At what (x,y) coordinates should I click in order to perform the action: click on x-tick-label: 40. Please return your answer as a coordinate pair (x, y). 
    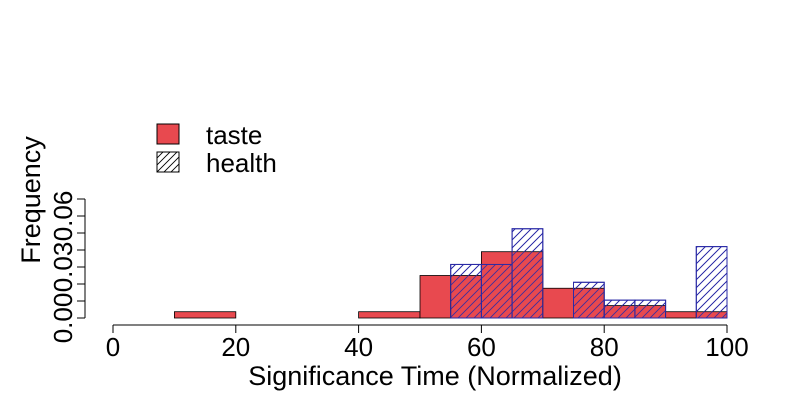
    Looking at the image, I should click on (358, 347).